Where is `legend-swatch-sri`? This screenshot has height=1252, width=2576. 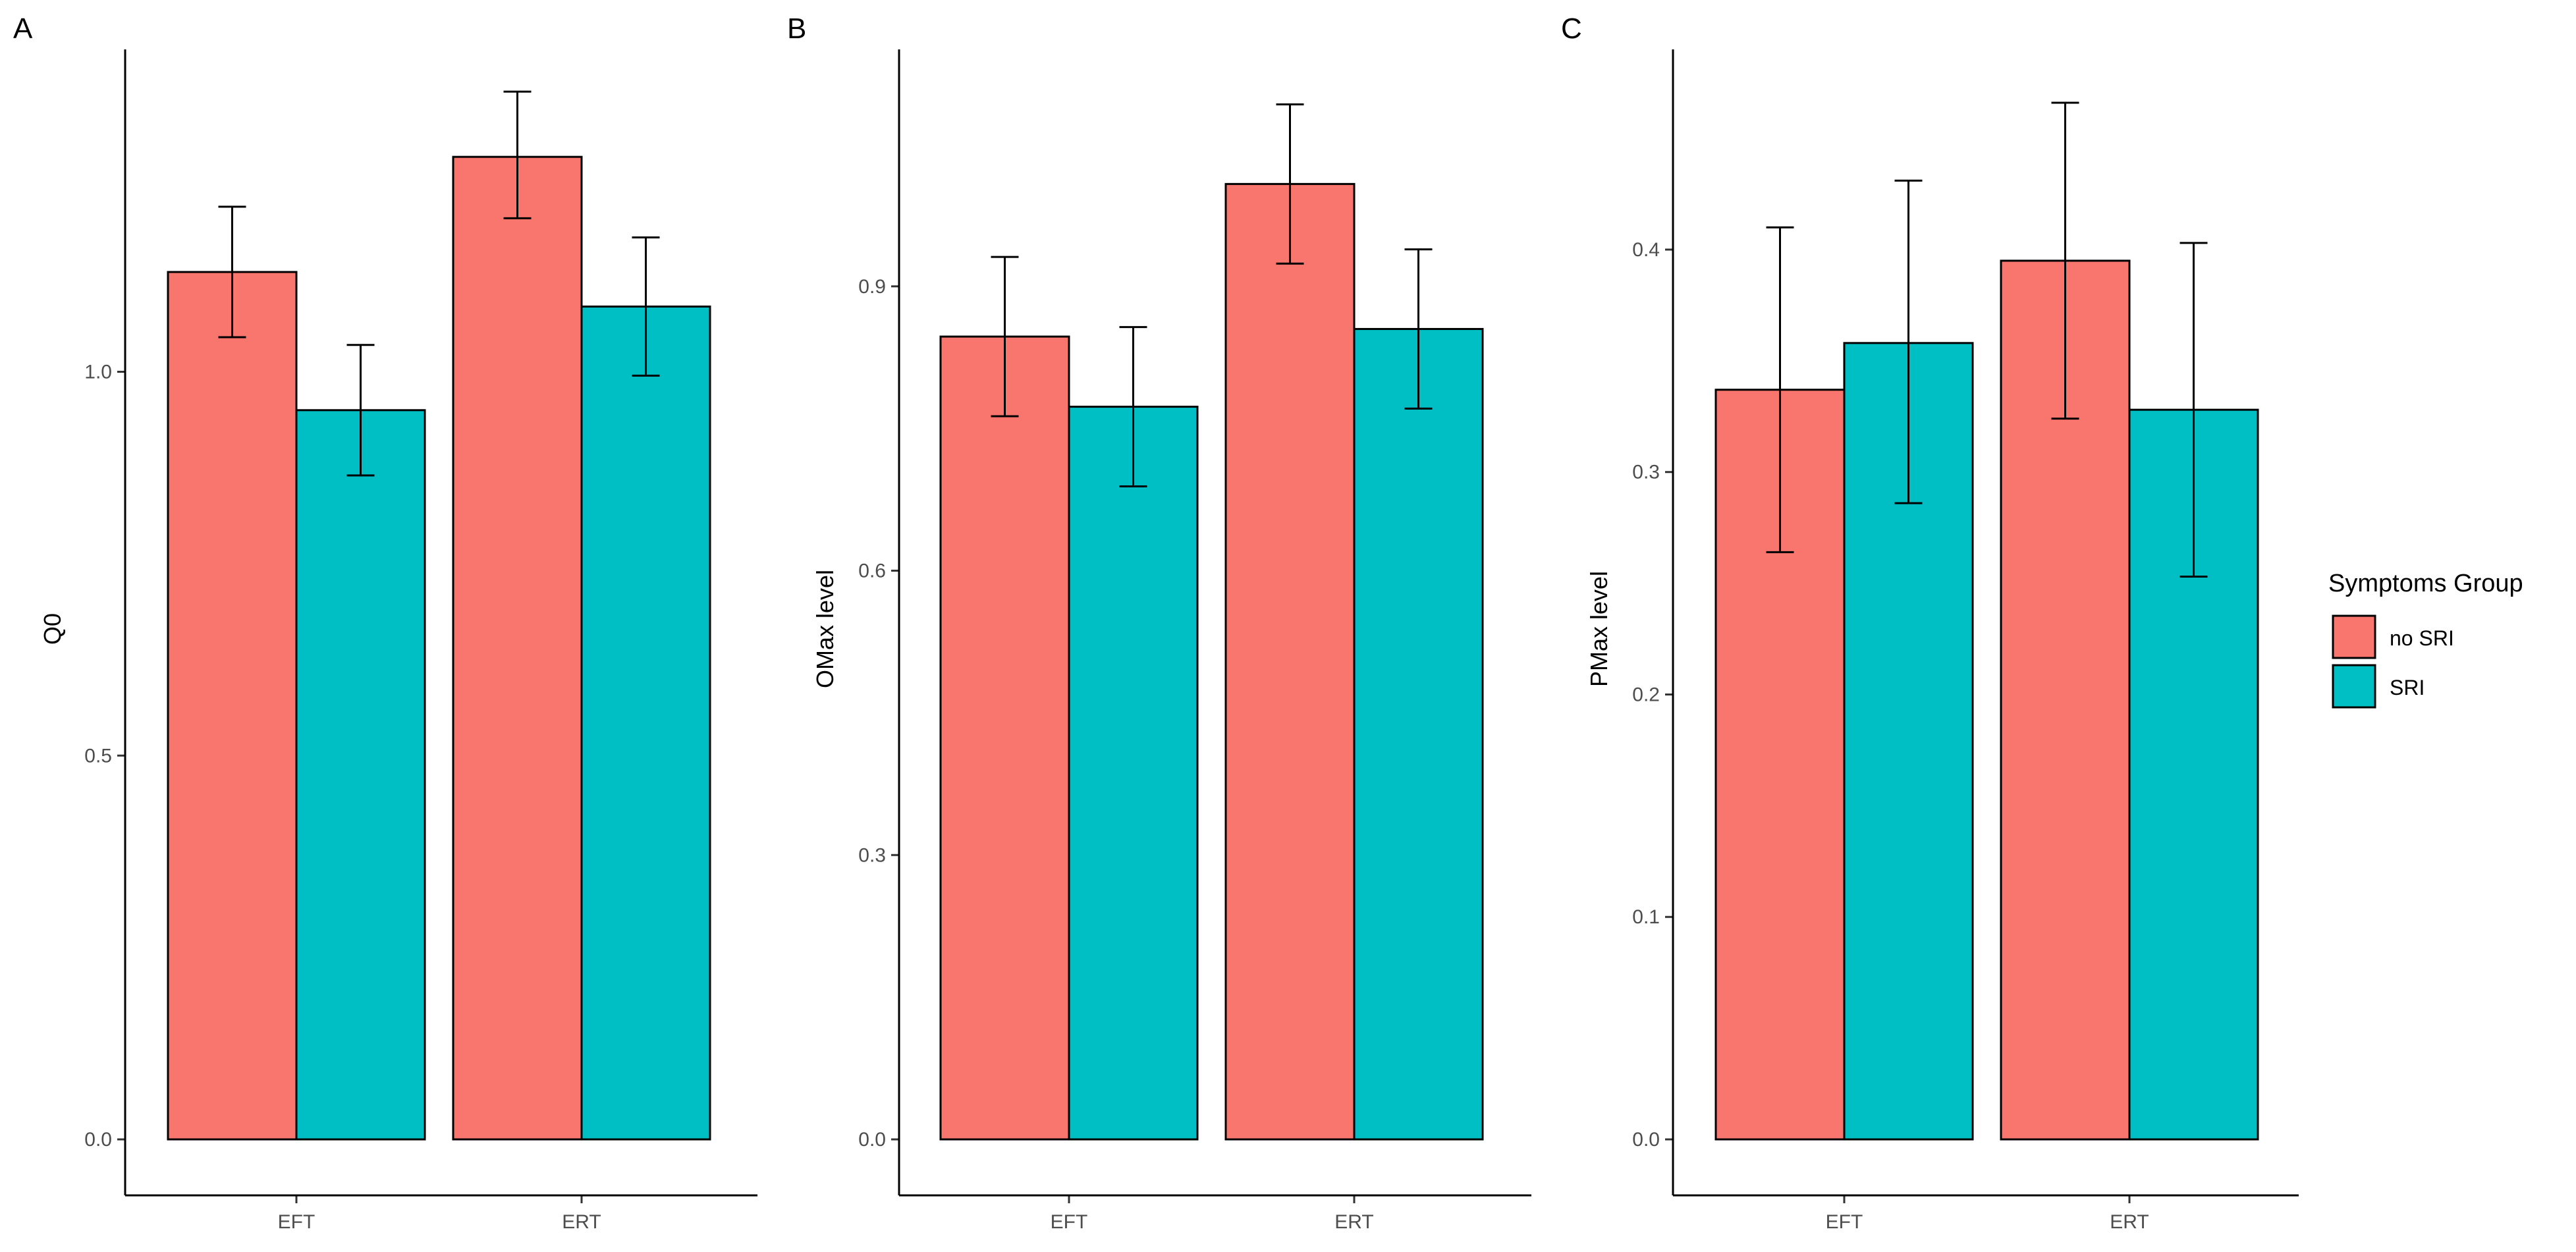
legend-swatch-sri is located at coordinates (2354, 686).